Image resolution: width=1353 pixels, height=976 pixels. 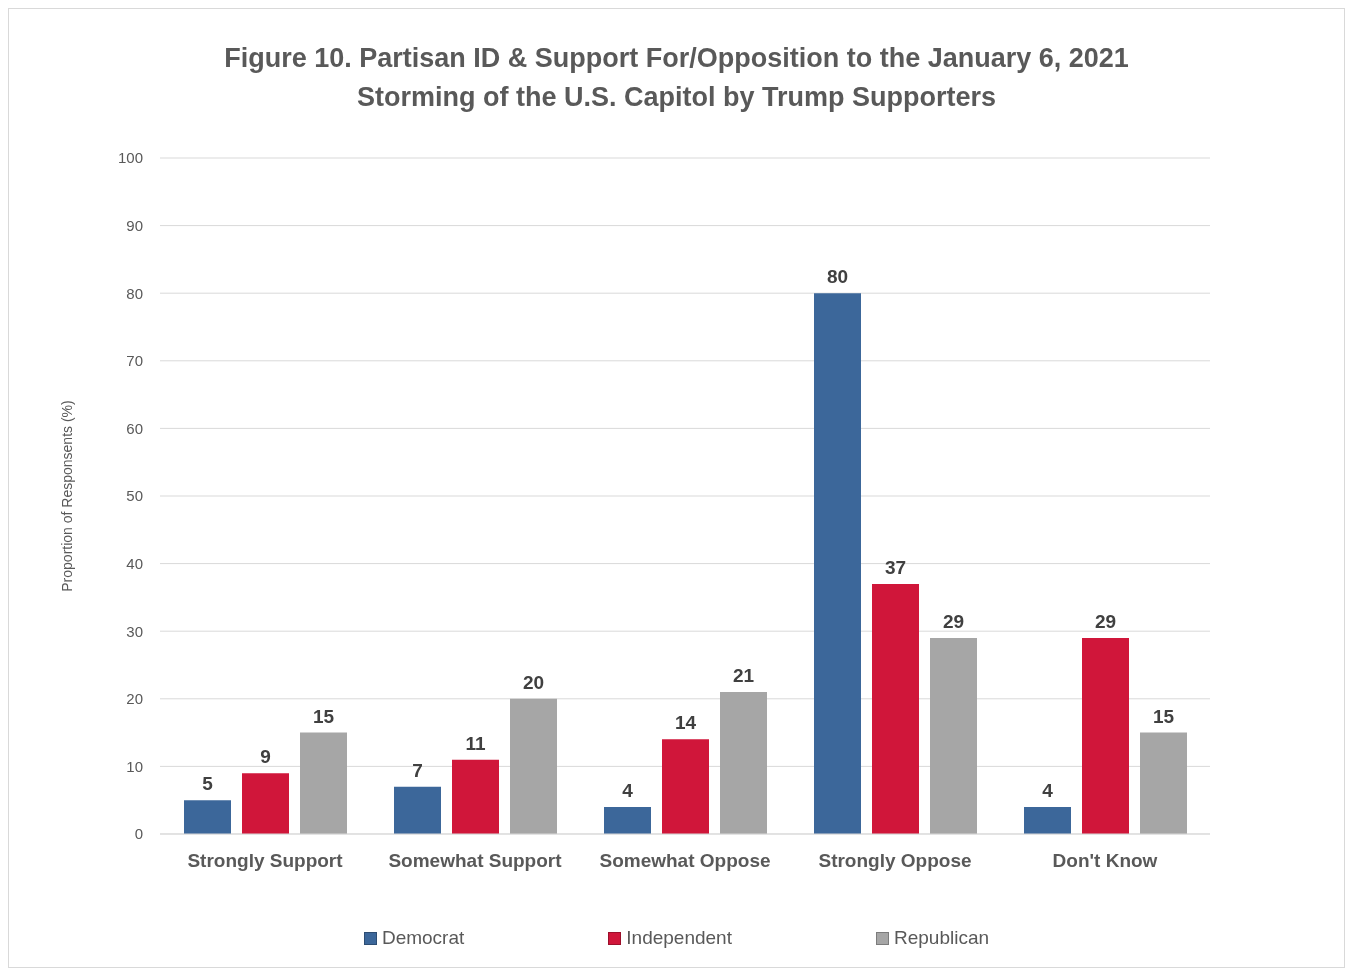 What do you see at coordinates (134, 563) in the screenshot?
I see `y-tick-label: 40` at bounding box center [134, 563].